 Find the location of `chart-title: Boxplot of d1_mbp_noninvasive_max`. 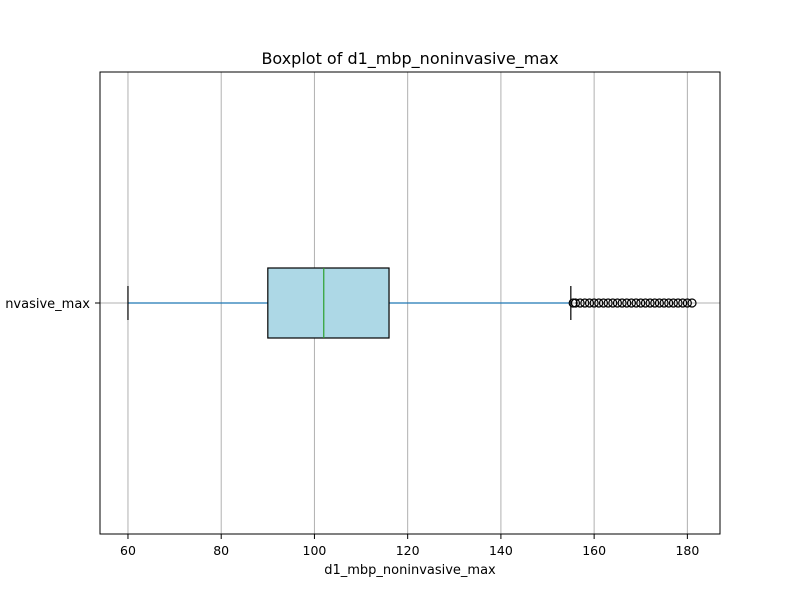

chart-title: Boxplot of d1_mbp_noninvasive_max is located at coordinates (409, 59).